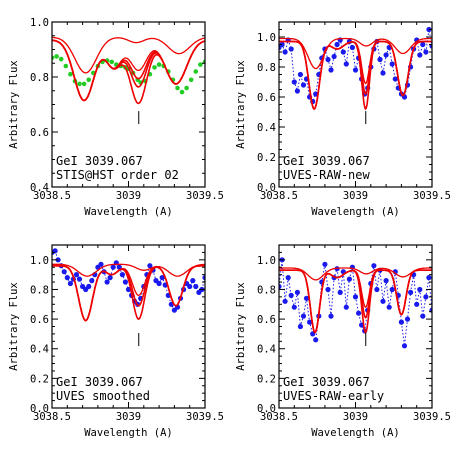 The height and width of the screenshot is (457, 457). What do you see at coordinates (39, 379) in the screenshot?
I see `y-tick-label: 0.2` at bounding box center [39, 379].